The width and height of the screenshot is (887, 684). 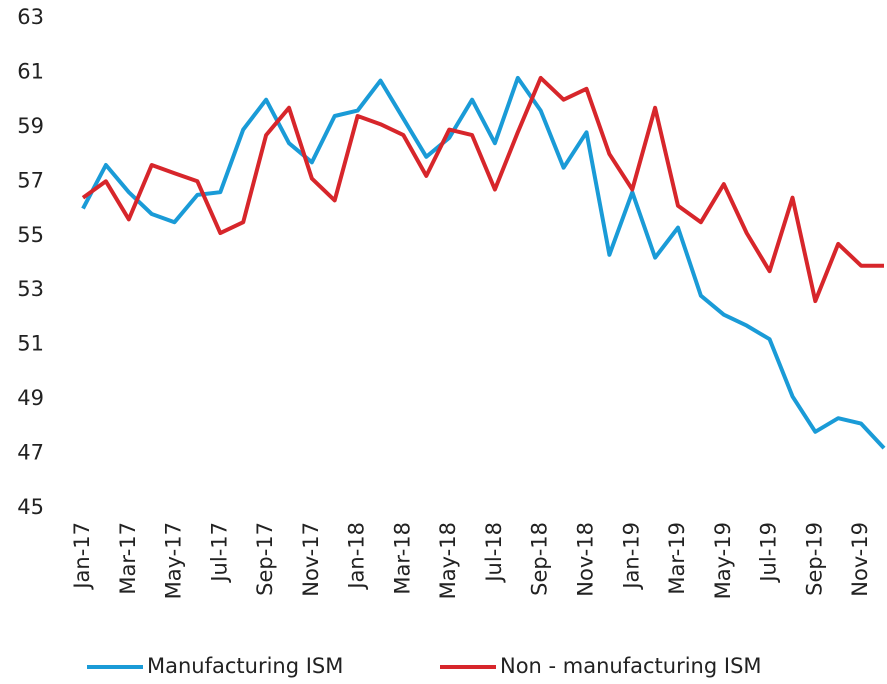 I want to click on x-tick-label: Jan-19, so click(x=631, y=556).